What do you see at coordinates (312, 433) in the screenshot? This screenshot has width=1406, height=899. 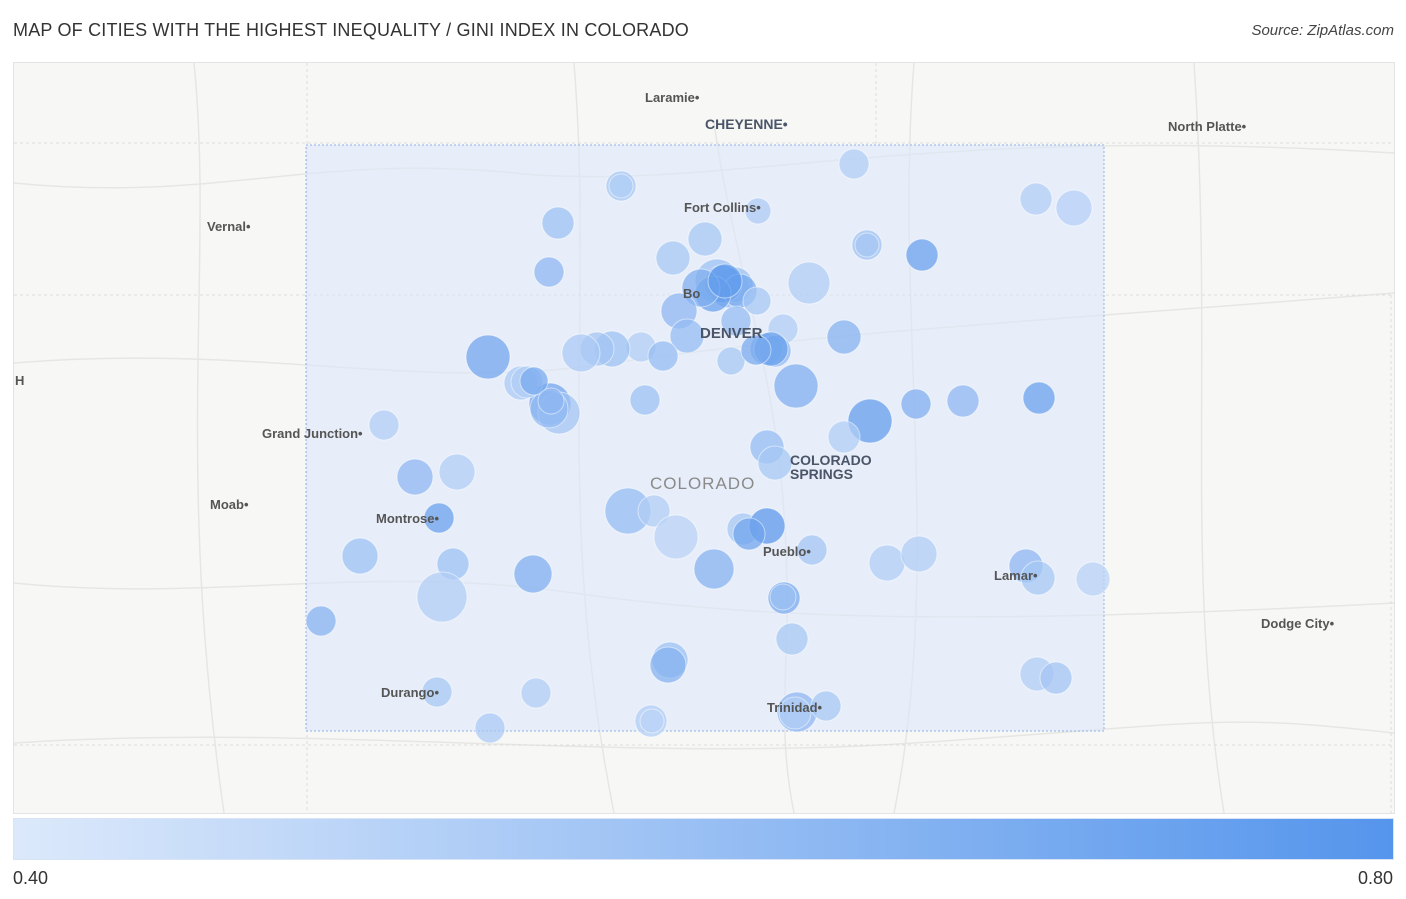 I see `city-label: Grand Junction•` at bounding box center [312, 433].